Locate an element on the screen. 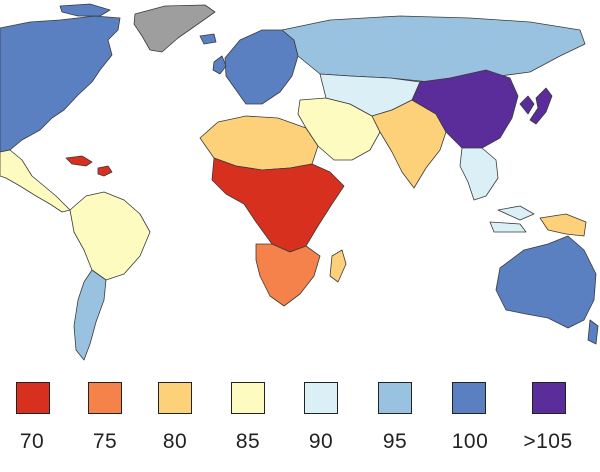 Image resolution: width=600 pixels, height=472 pixels. legend-label-105: >105 is located at coordinates (548, 441).